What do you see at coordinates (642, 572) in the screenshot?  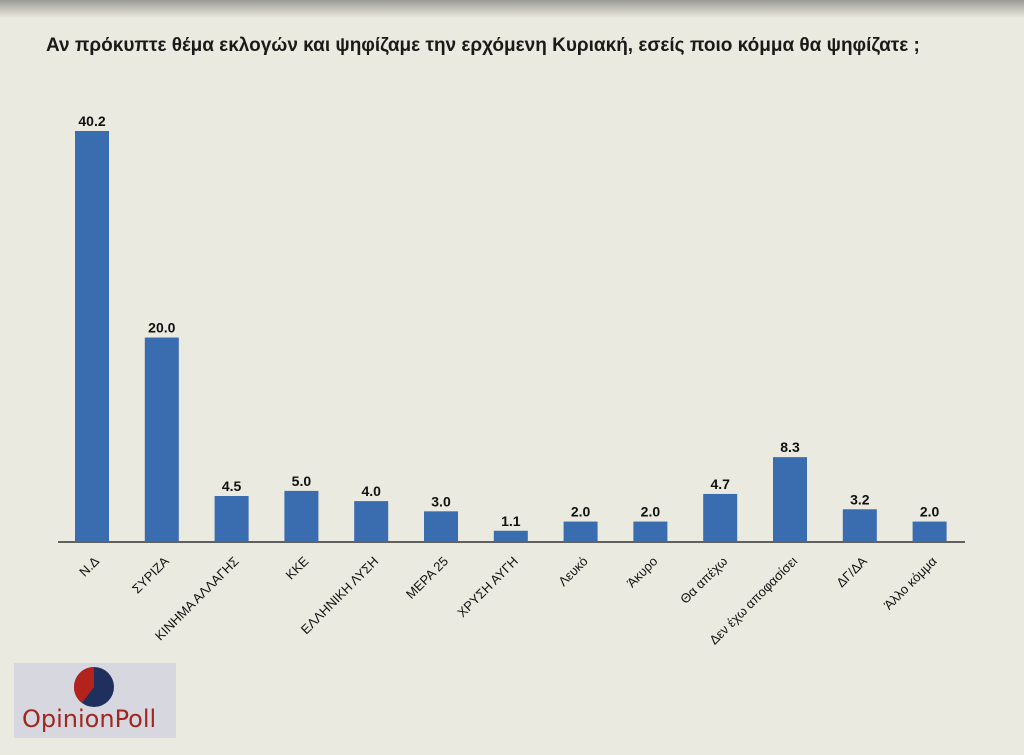 I see `category-label: Άκυρο` at bounding box center [642, 572].